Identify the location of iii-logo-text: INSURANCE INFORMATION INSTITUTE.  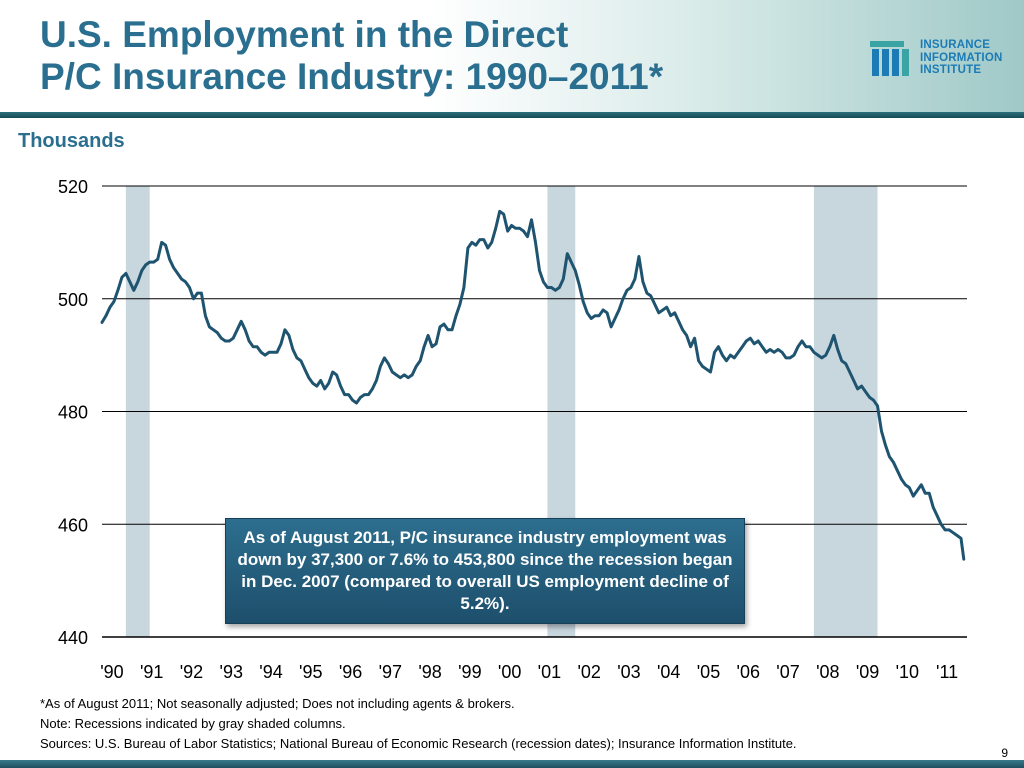
(961, 58).